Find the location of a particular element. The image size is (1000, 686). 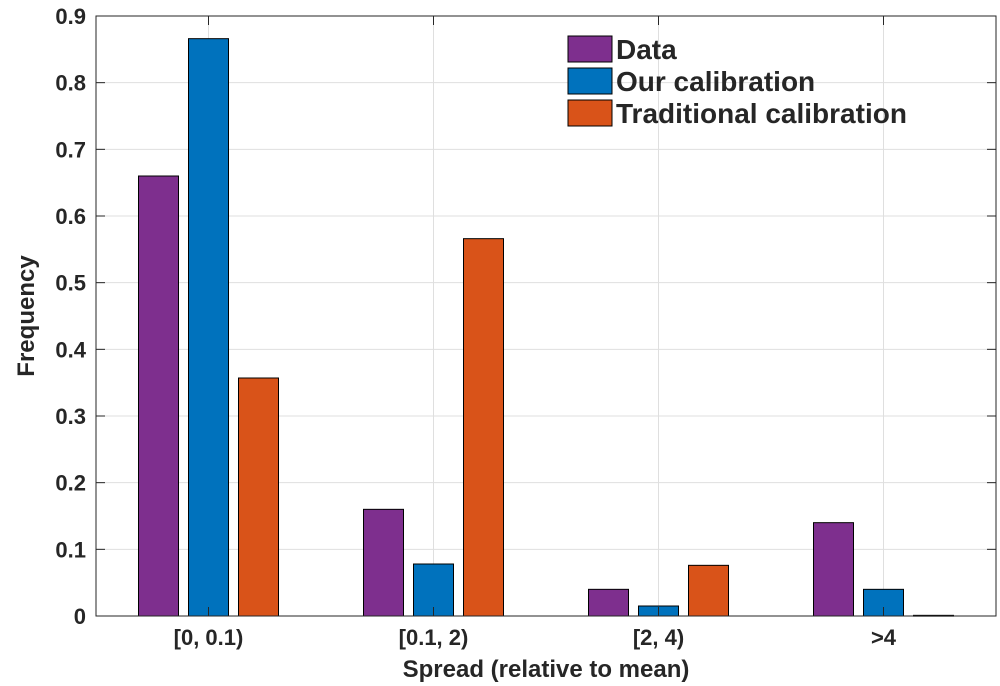

legend-label: Our calibration is located at coordinates (715, 81).